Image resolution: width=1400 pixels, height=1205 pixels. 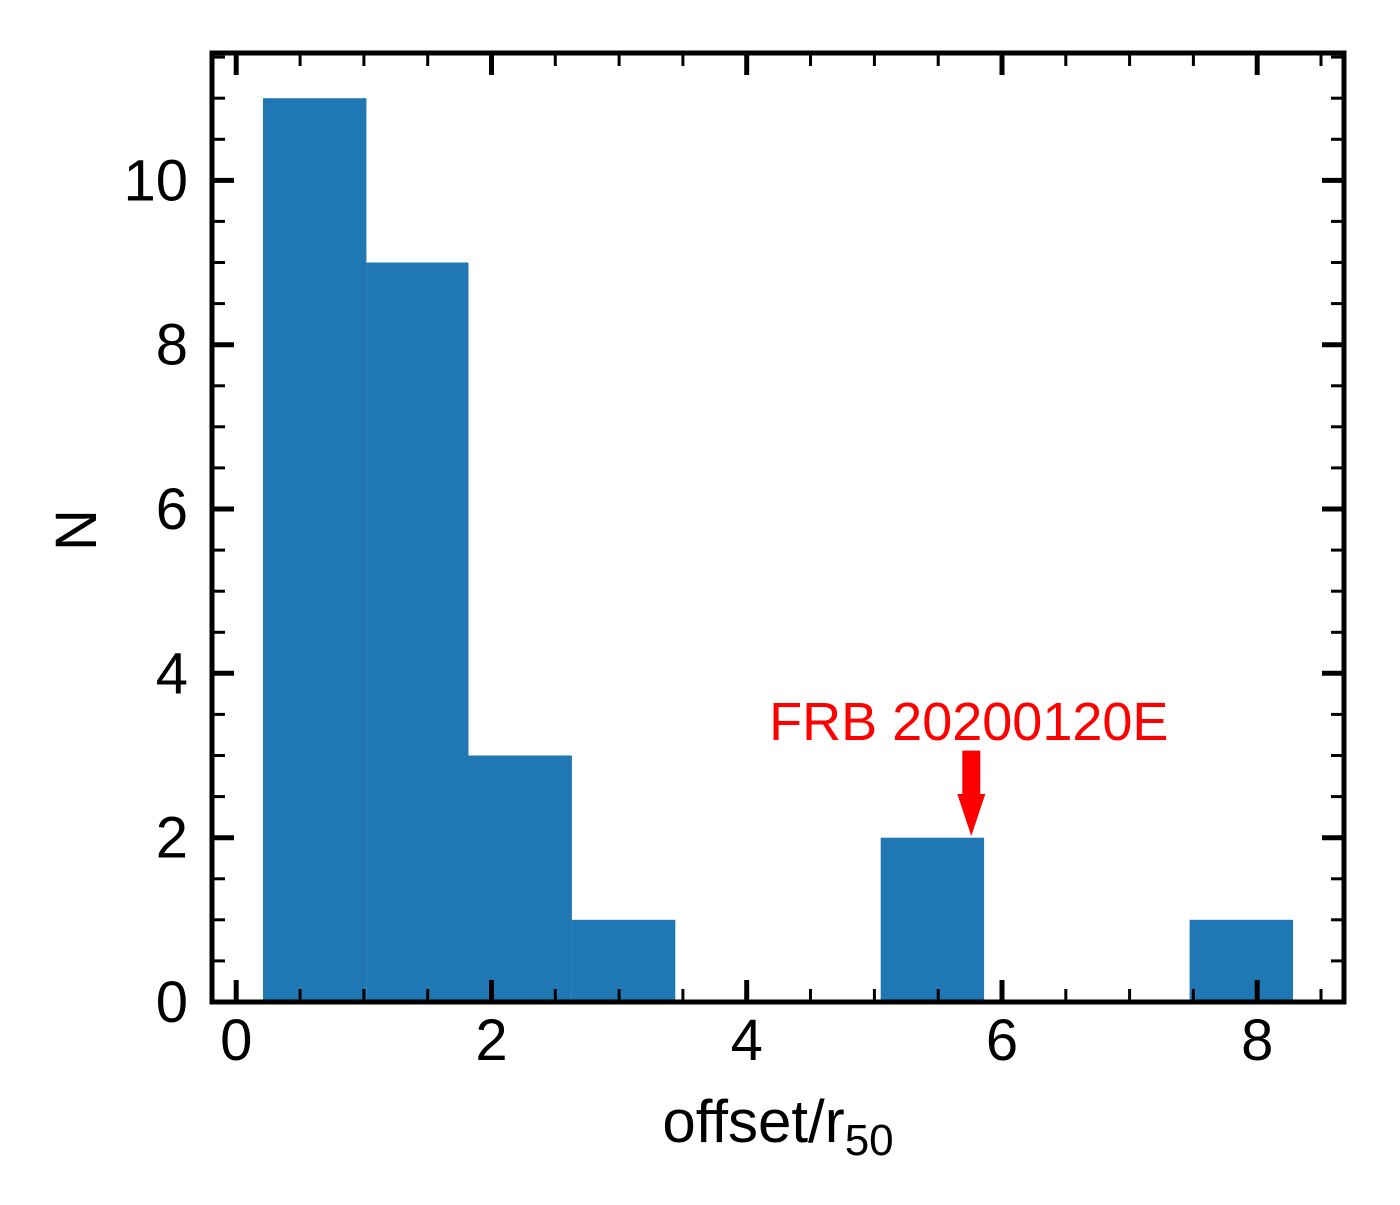 I want to click on y-tick-label: 8, so click(x=172, y=345).